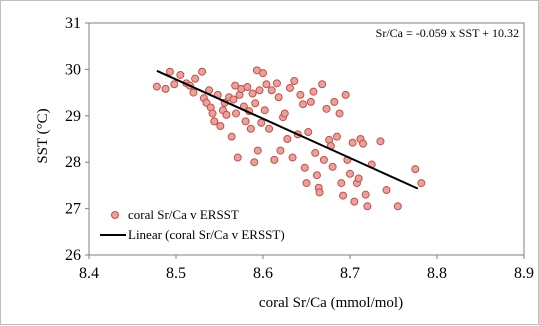 The width and height of the screenshot is (539, 326). I want to click on y-axis-label: SST (°C), so click(43, 135).